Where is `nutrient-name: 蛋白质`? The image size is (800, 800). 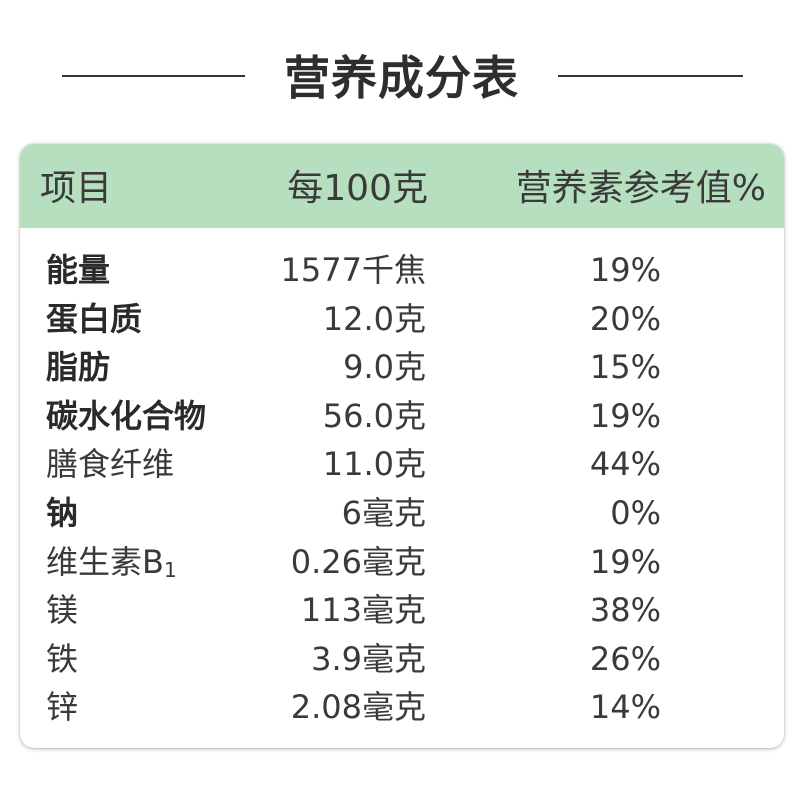 nutrient-name: 蛋白质 is located at coordinates (94, 319).